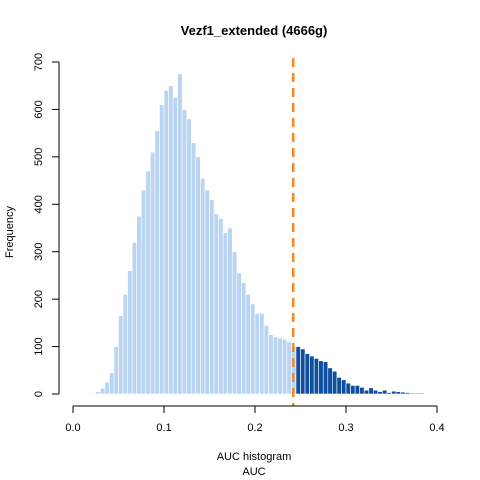 The width and height of the screenshot is (480, 480). I want to click on x-tick-label: 0.1, so click(163, 428).